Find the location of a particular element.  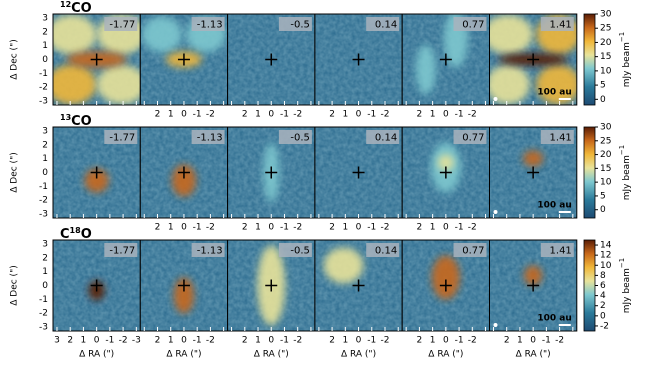

isotope: 13 is located at coordinates (65, 117).